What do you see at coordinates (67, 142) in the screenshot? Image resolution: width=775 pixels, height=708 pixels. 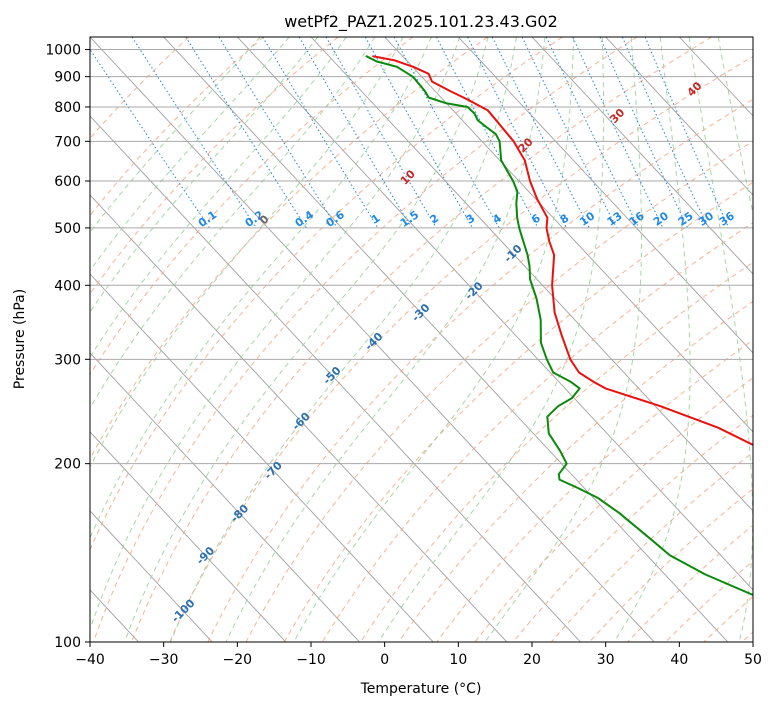 I see `y-tick-label: 700` at bounding box center [67, 142].